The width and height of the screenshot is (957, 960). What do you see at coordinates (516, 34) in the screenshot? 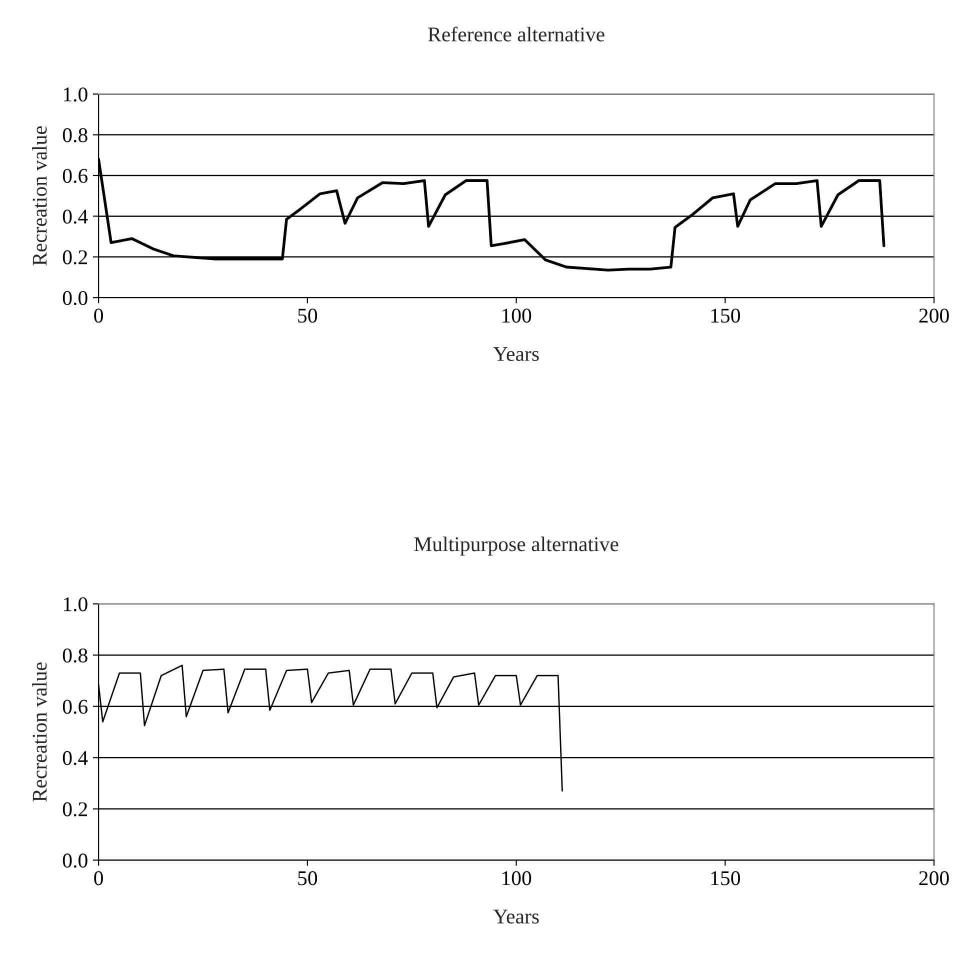
I see `chart-title: Reference alternative` at bounding box center [516, 34].